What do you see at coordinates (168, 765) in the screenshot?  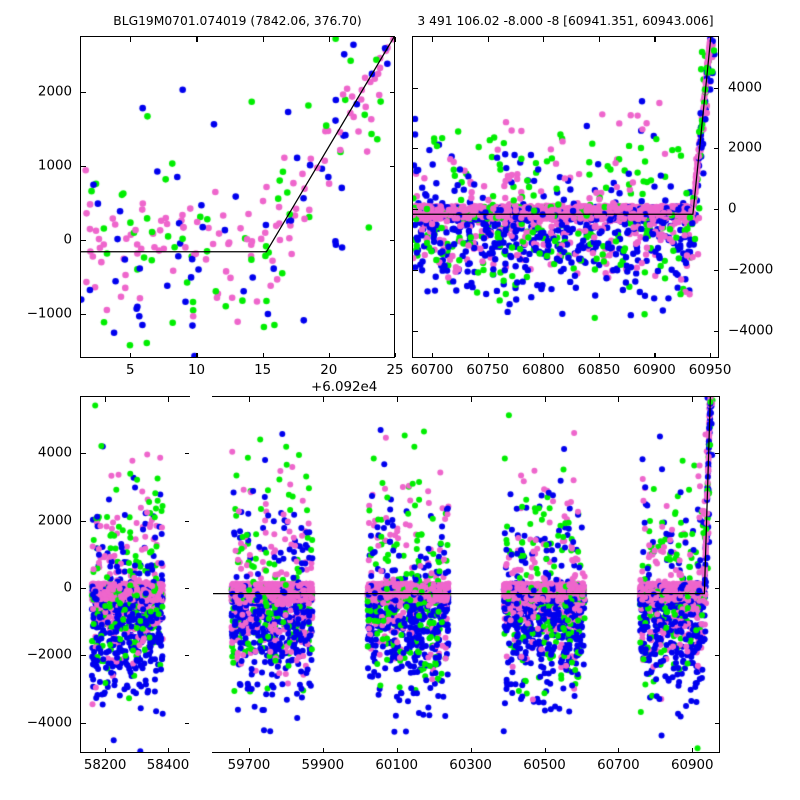 I see `x-tick-label: 58400` at bounding box center [168, 765].